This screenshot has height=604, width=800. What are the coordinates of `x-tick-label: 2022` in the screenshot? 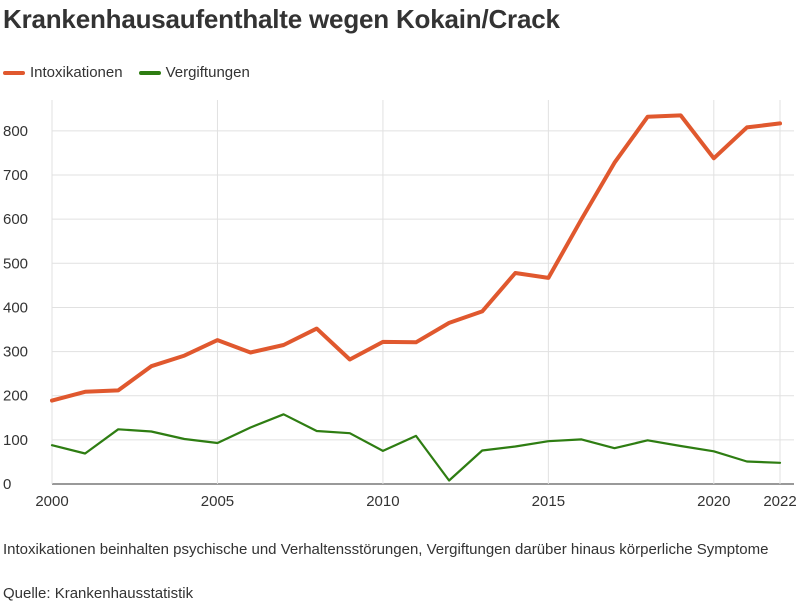 It's located at (779, 501).